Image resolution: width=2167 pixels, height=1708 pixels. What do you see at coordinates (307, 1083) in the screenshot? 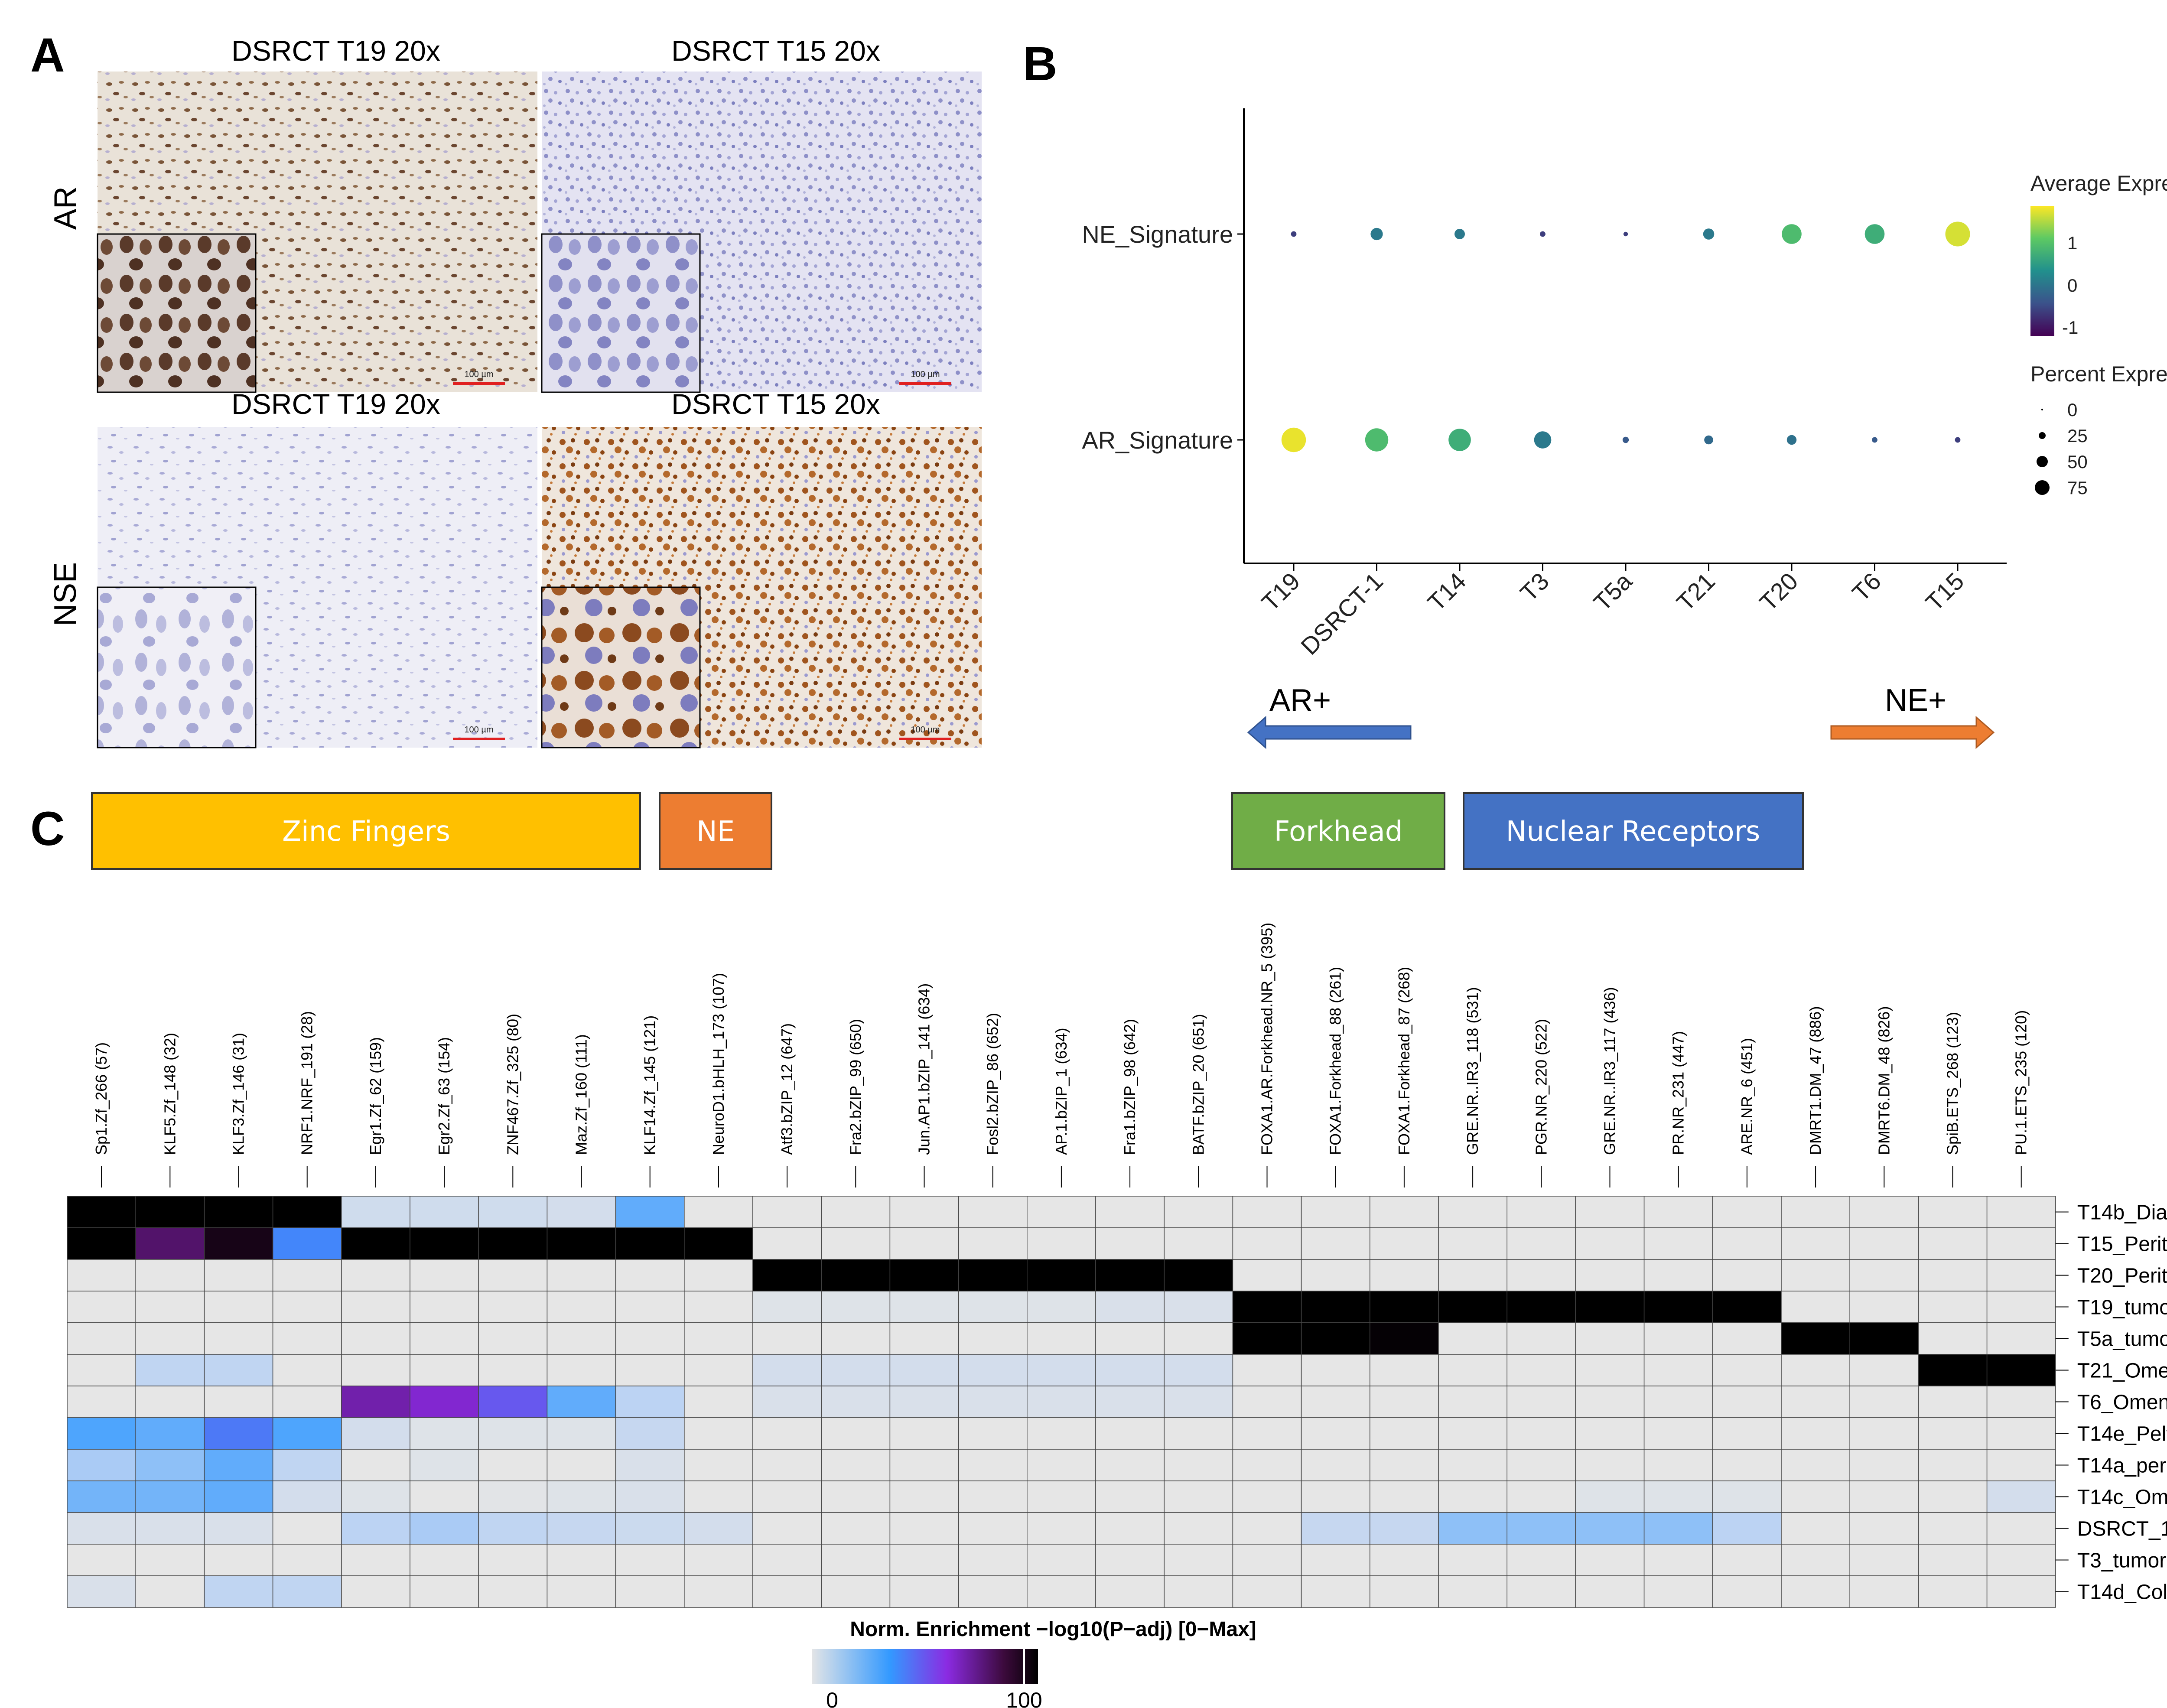
I see `heatmap-column-label: NRF1.NRF_191 (28)` at bounding box center [307, 1083].